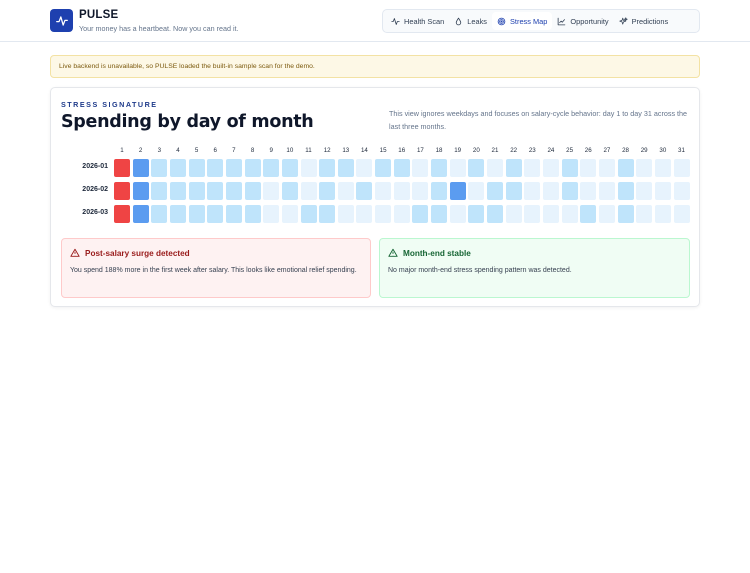 Image resolution: width=750 pixels, height=573 pixels. Describe the element at coordinates (522, 21) in the screenshot. I see `nav-stress-map: Stress Map` at that location.